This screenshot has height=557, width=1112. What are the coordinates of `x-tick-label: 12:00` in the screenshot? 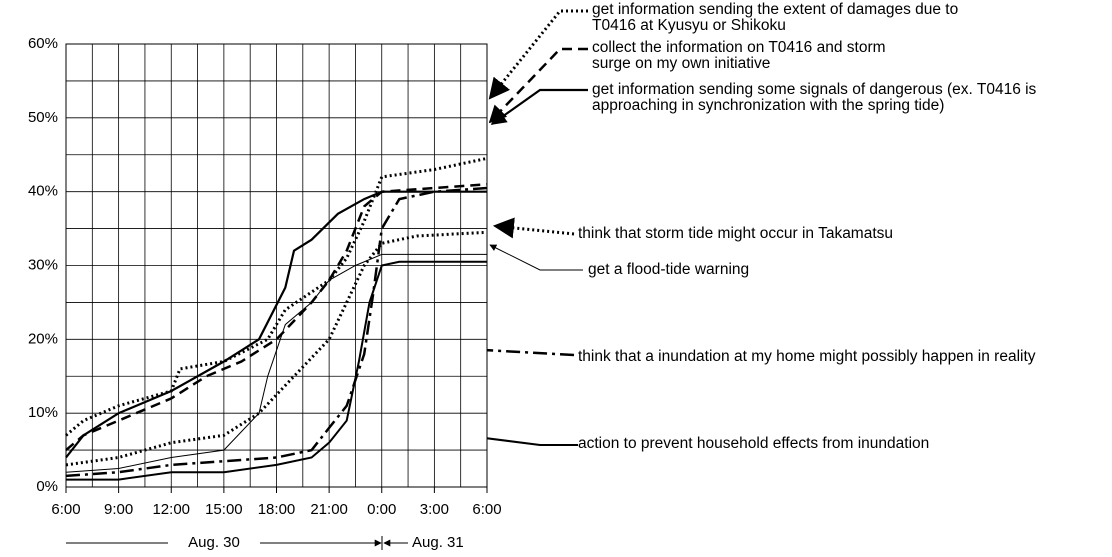 It's located at (171, 509).